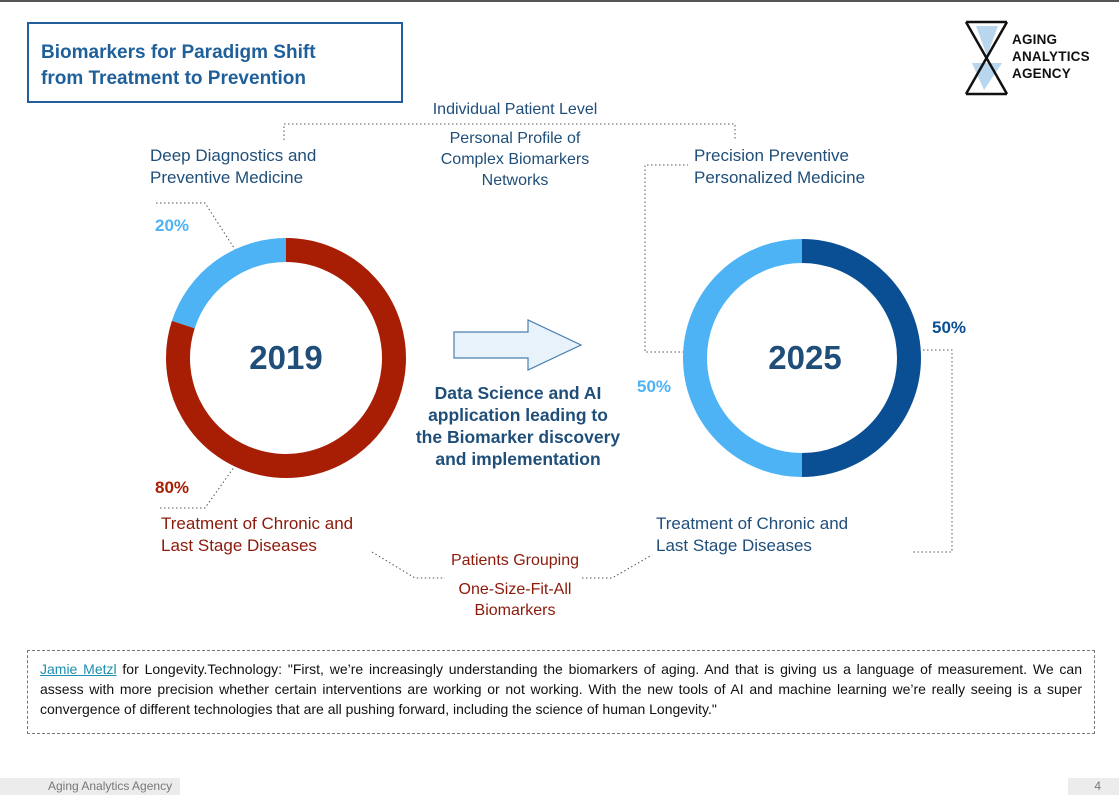 The width and height of the screenshot is (1119, 795). What do you see at coordinates (559, 1) in the screenshot?
I see `top-rule` at bounding box center [559, 1].